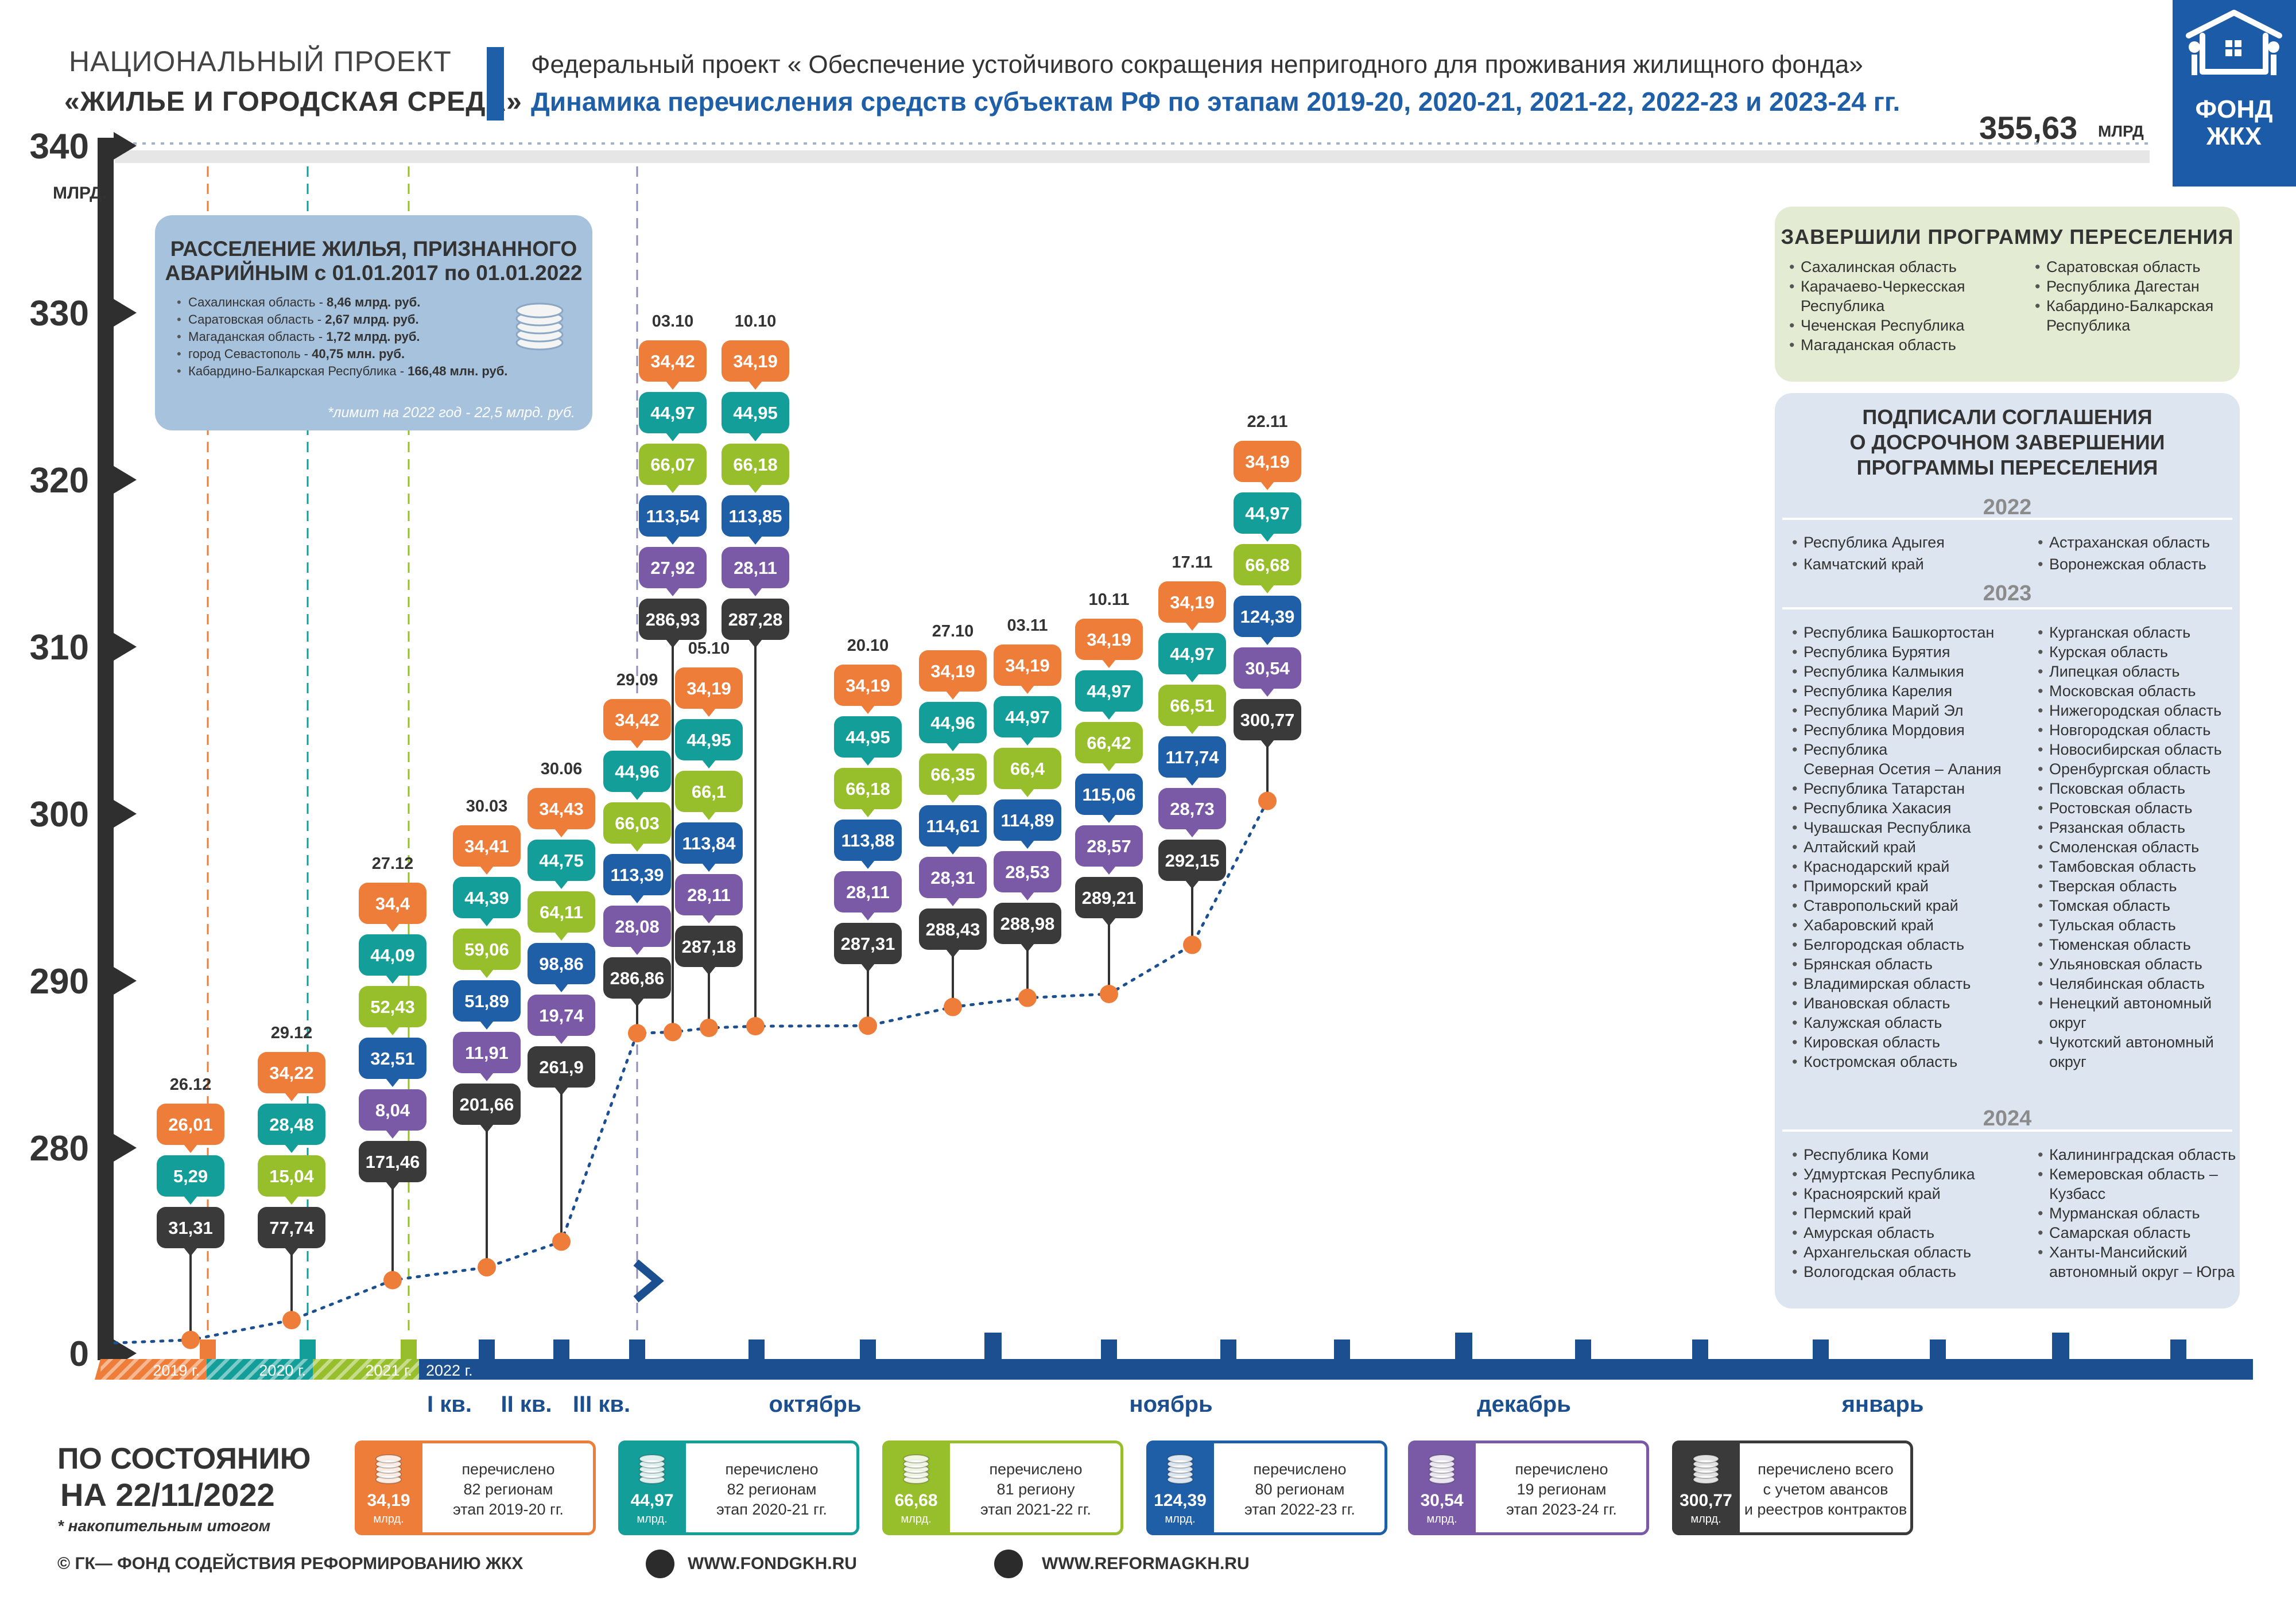  What do you see at coordinates (392, 1007) in the screenshot?
I see `stack-value-label: 52,43` at bounding box center [392, 1007].